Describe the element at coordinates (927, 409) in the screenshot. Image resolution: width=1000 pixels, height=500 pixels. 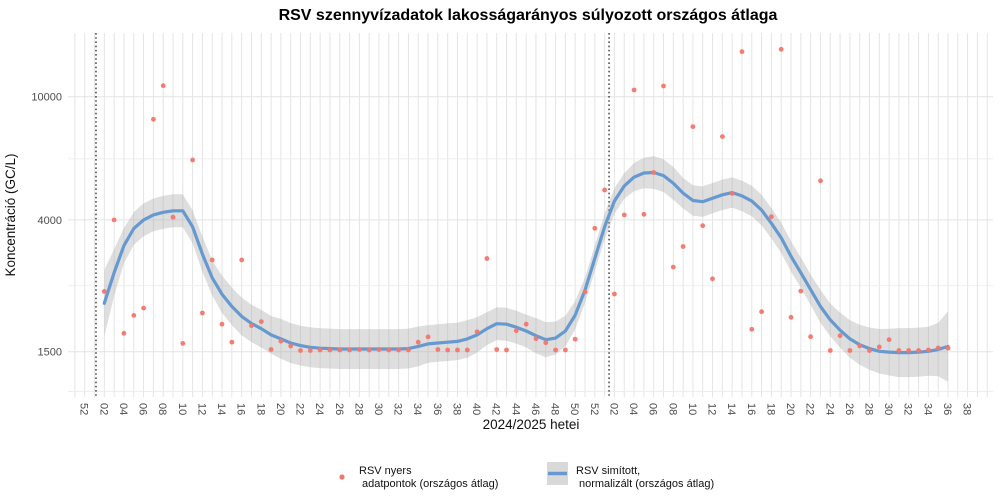
I see `x-tick-label: 34` at that location.